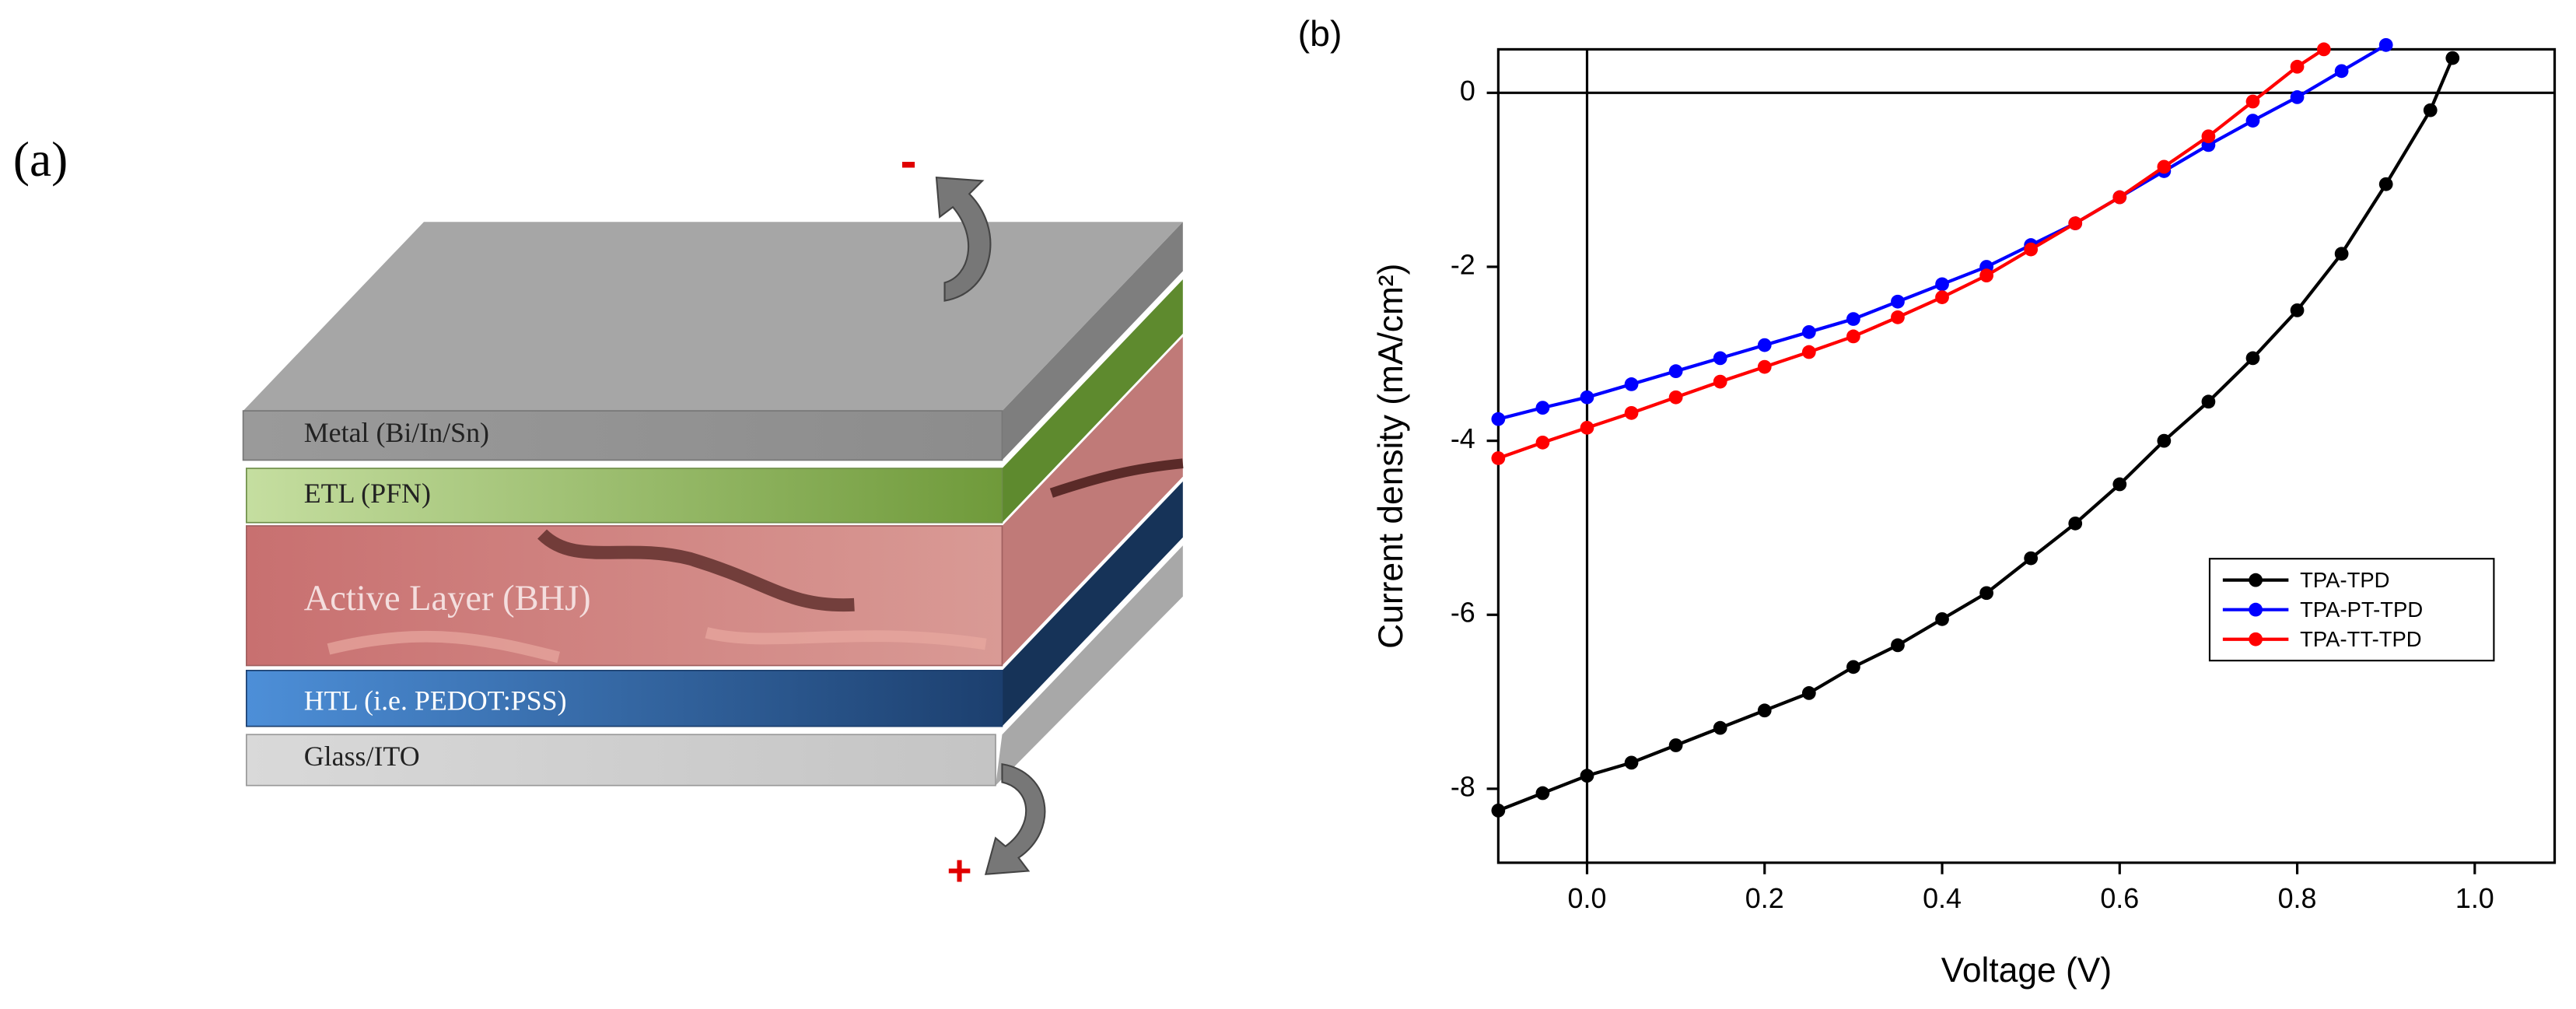  What do you see at coordinates (1463, 264) in the screenshot?
I see `y-tick-label: -2` at bounding box center [1463, 264].